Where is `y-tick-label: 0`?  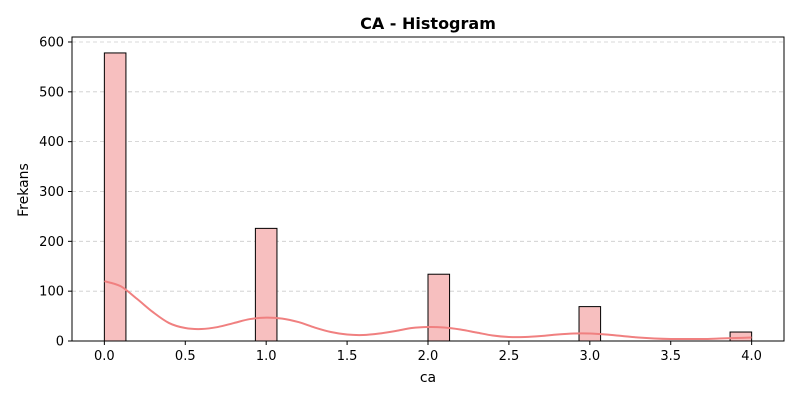
y-tick-label: 0 is located at coordinates (60, 342).